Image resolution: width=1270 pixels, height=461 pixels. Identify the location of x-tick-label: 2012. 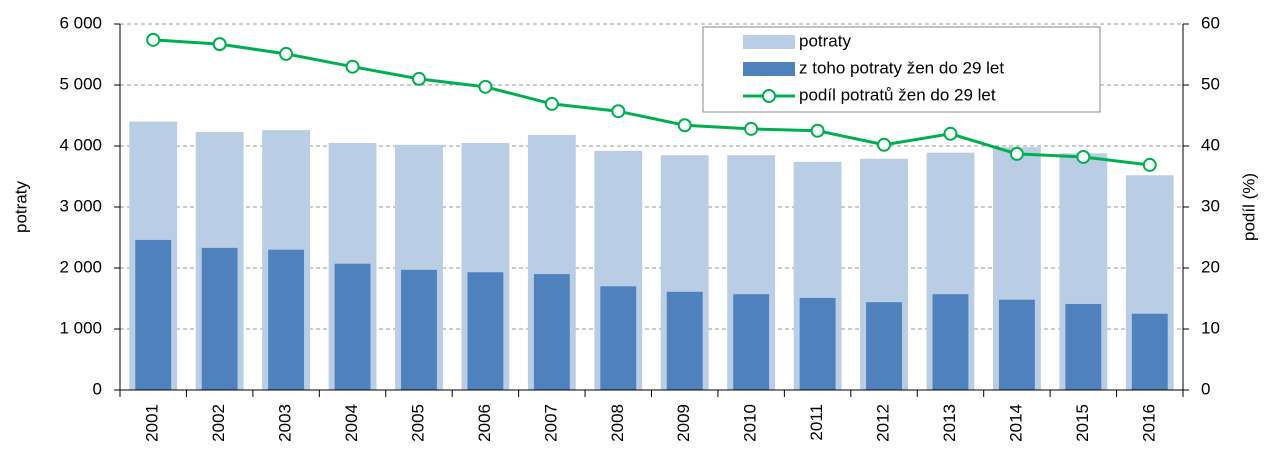
(883, 423).